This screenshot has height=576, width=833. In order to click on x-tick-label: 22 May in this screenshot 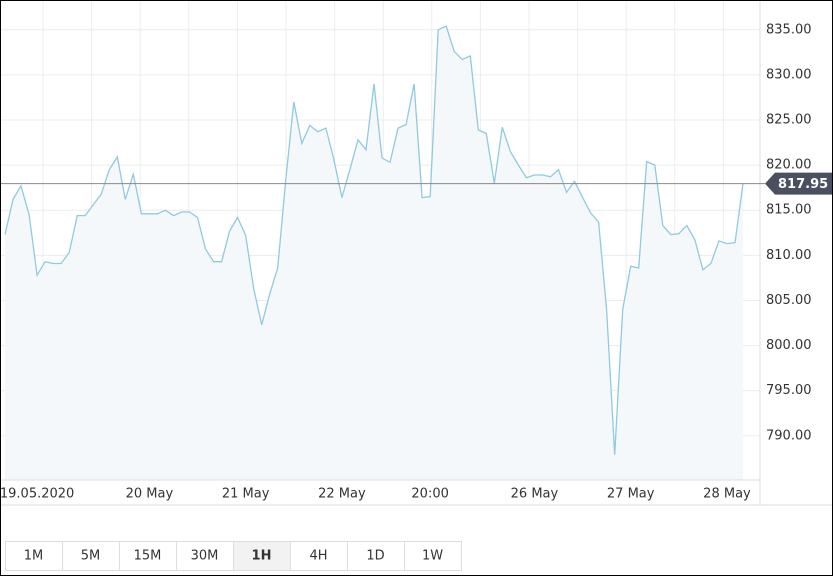, I will do `click(342, 494)`.